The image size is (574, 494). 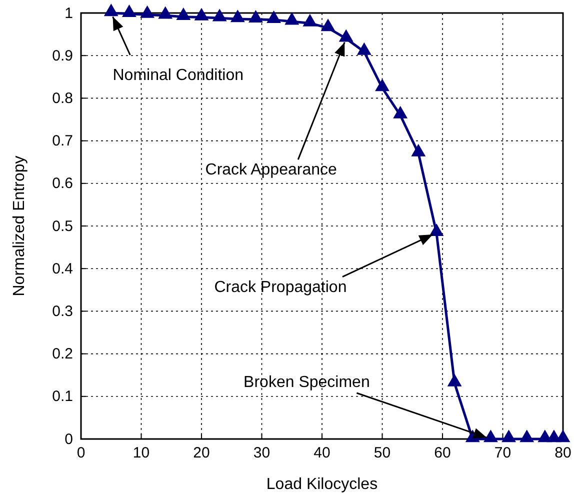 I want to click on x-tick-label: 20, so click(x=201, y=453).